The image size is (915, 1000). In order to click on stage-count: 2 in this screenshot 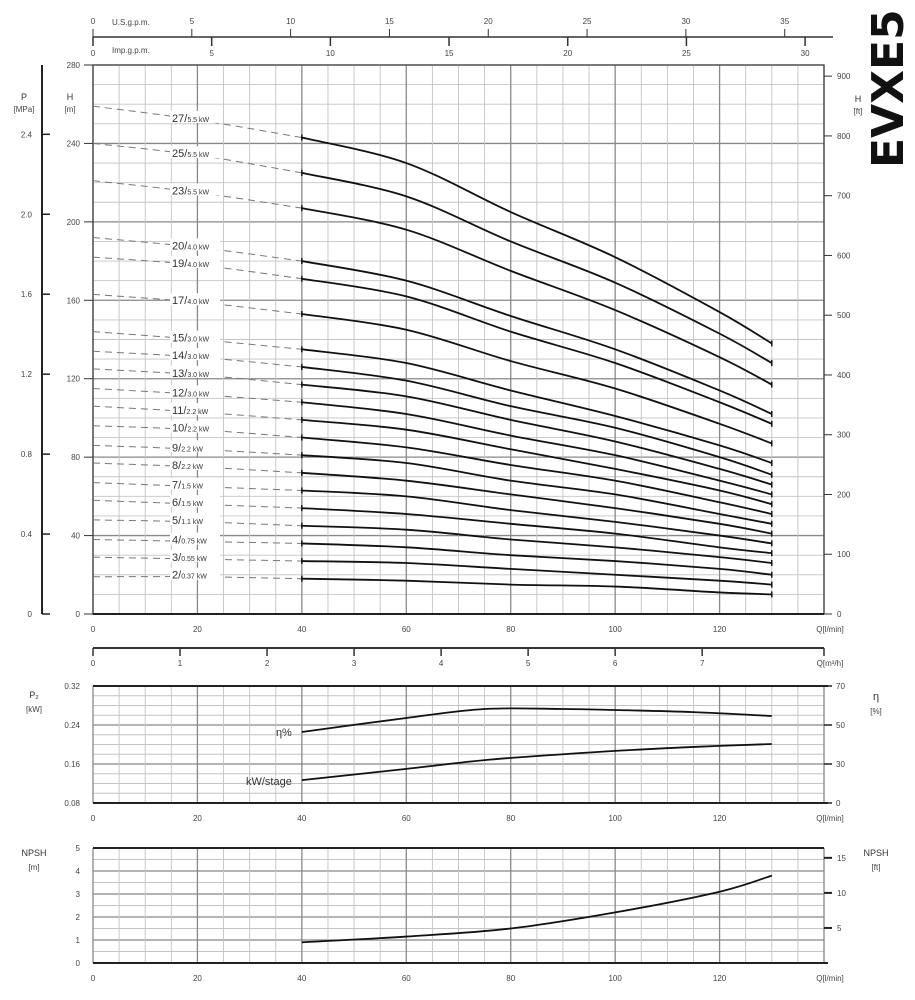, I will do `click(175, 576)`.